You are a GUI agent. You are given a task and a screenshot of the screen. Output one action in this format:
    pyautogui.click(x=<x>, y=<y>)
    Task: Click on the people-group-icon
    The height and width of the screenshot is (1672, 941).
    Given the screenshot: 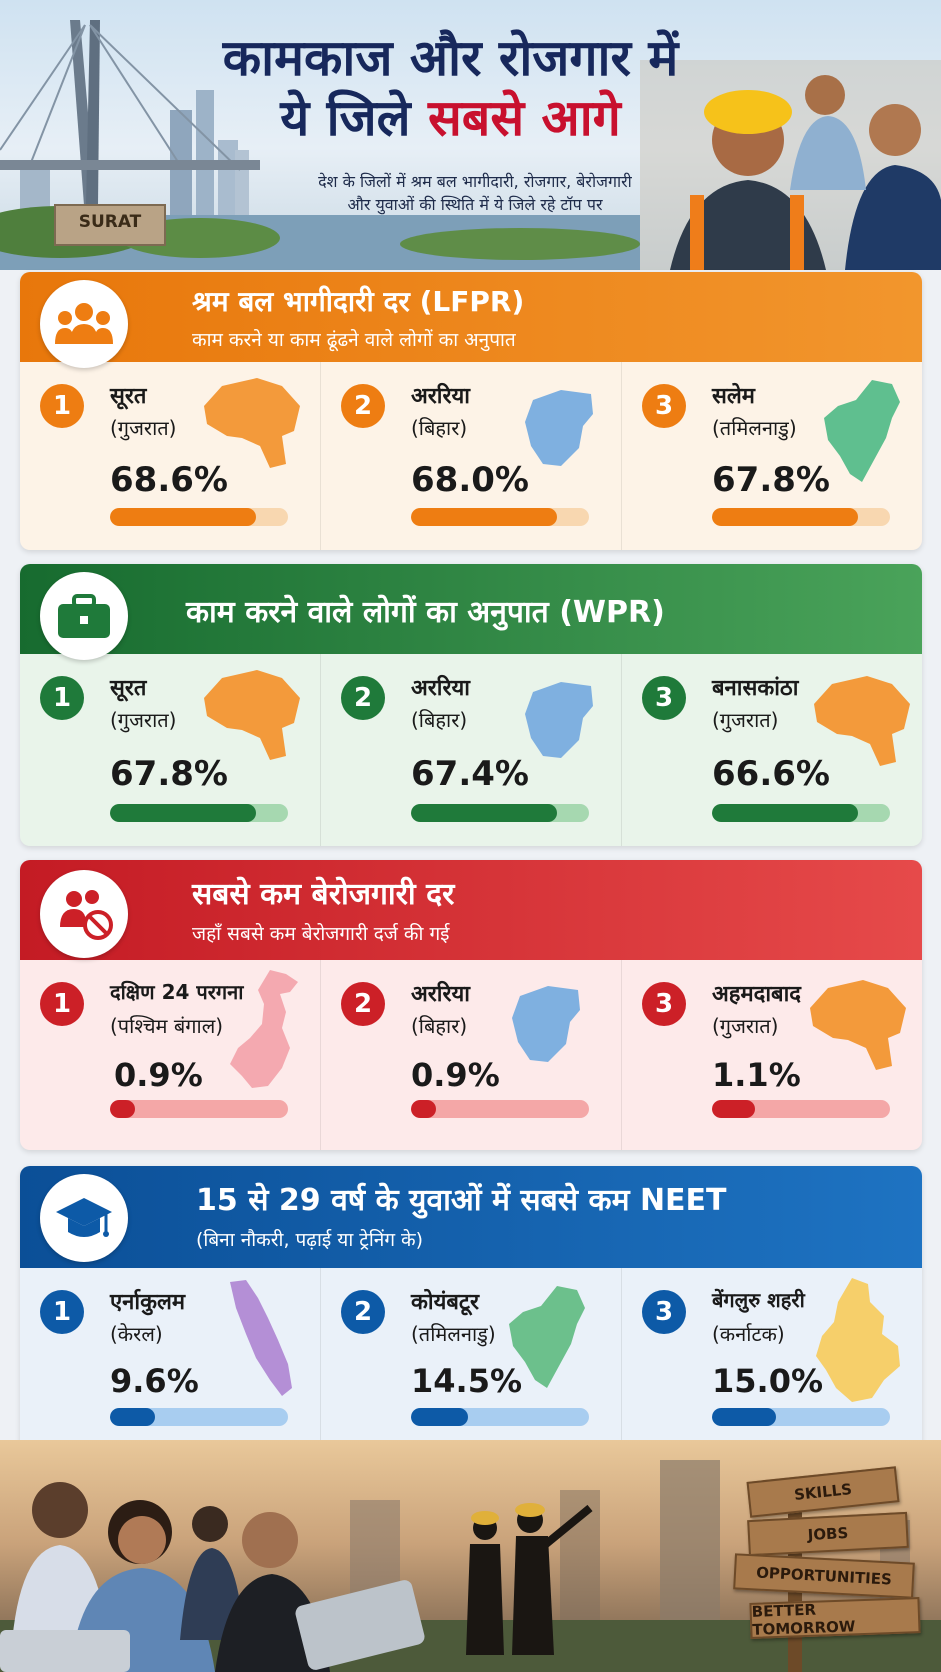 What is the action you would take?
    pyautogui.click(x=84, y=324)
    